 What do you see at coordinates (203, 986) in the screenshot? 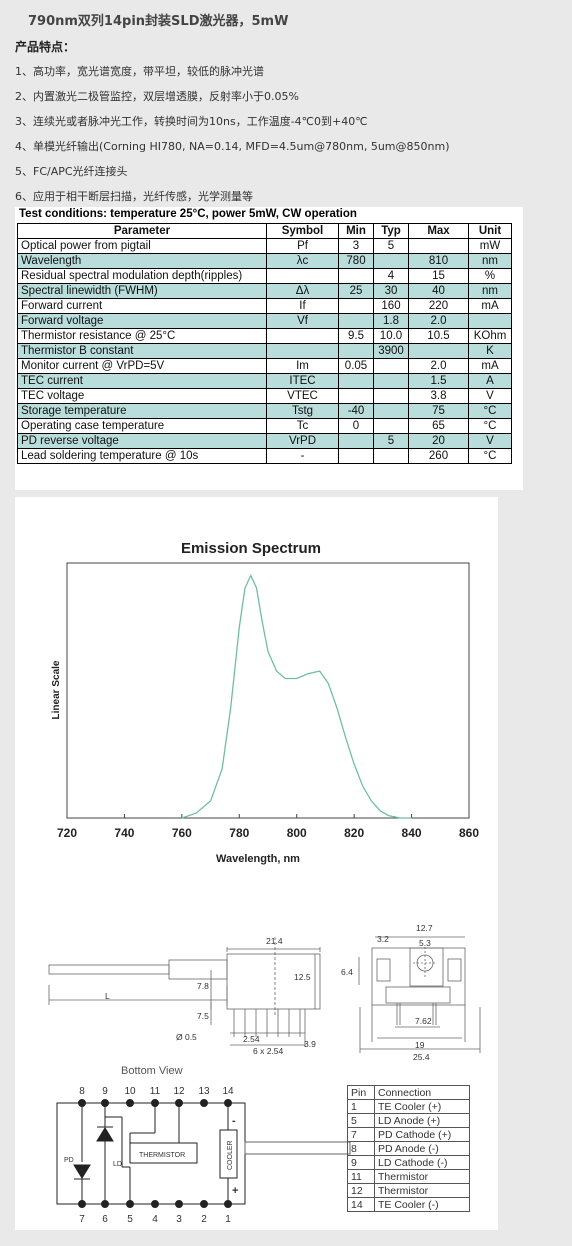
I see `dim-7-8: 7.8` at bounding box center [203, 986].